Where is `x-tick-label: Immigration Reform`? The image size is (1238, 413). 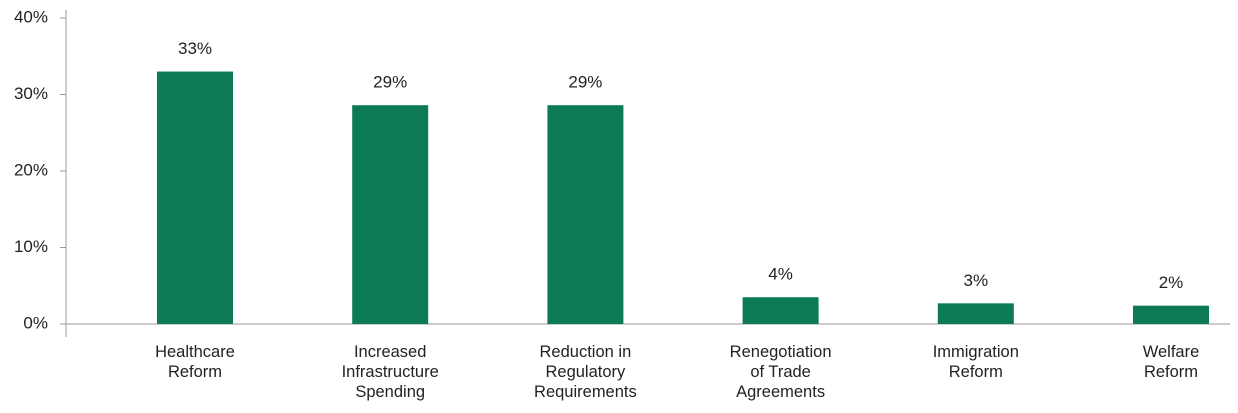
x-tick-label: Immigration Reform is located at coordinates (975, 362).